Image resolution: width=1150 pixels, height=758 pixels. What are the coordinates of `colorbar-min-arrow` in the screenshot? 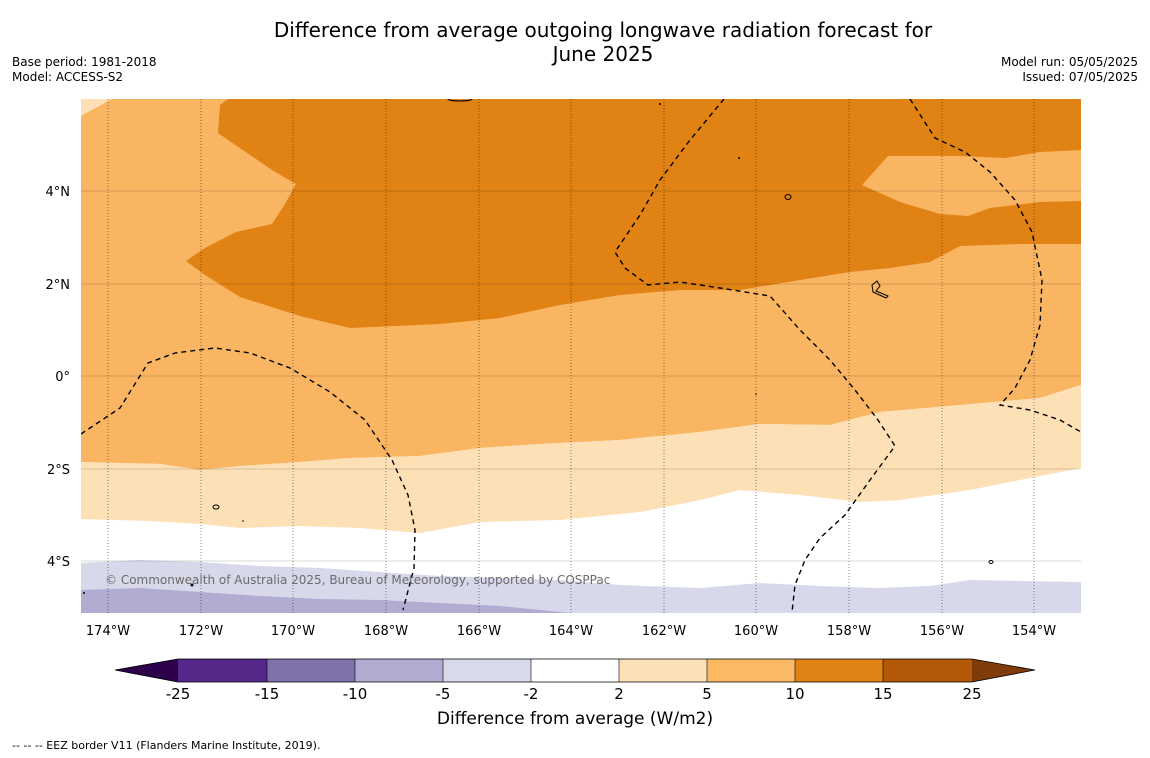 It's located at (146, 670).